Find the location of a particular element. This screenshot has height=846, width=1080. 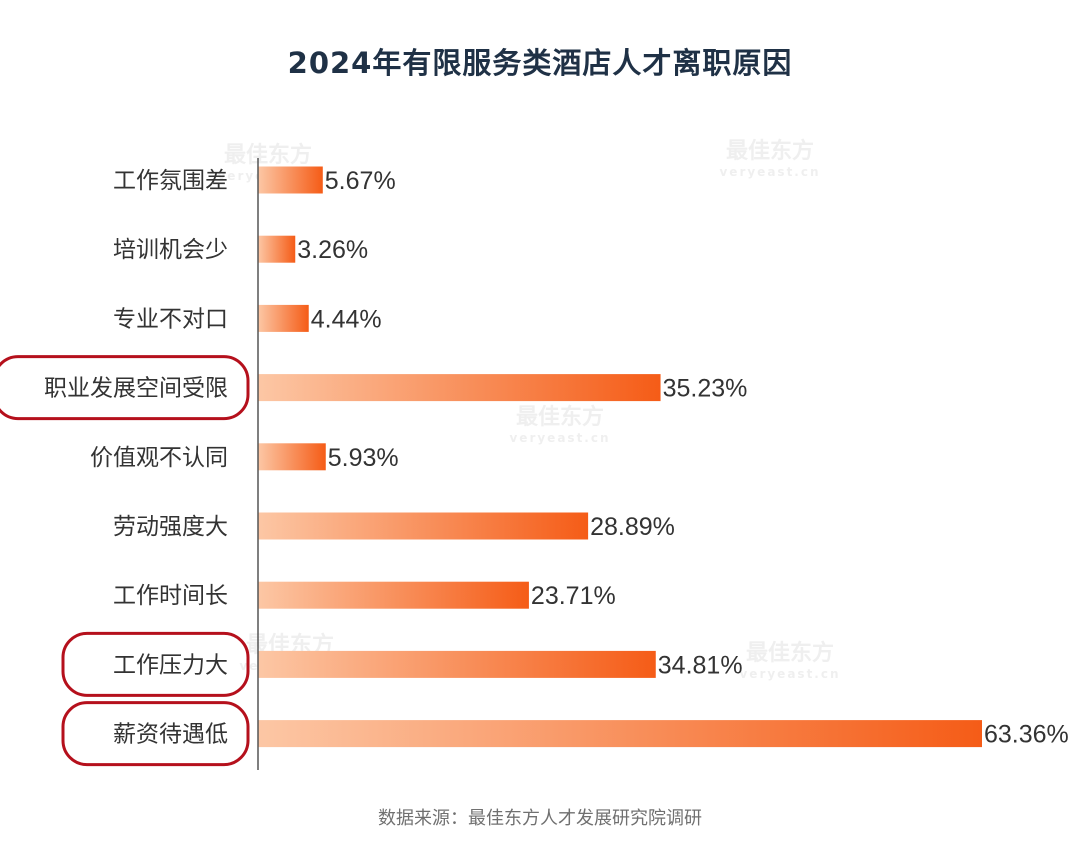

category-label: 劳动强度大 is located at coordinates (170, 527).